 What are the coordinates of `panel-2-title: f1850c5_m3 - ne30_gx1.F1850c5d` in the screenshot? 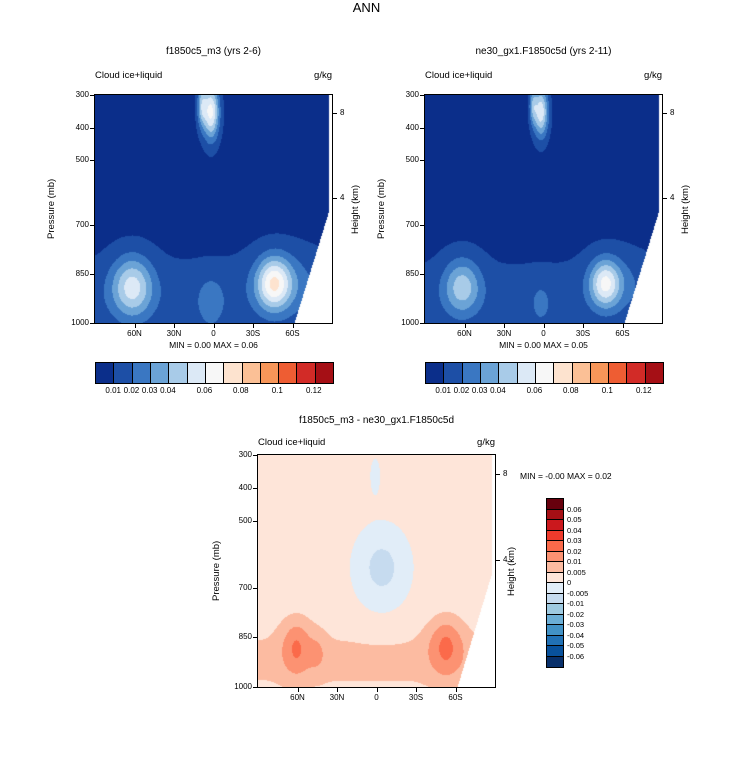 It's located at (376, 420).